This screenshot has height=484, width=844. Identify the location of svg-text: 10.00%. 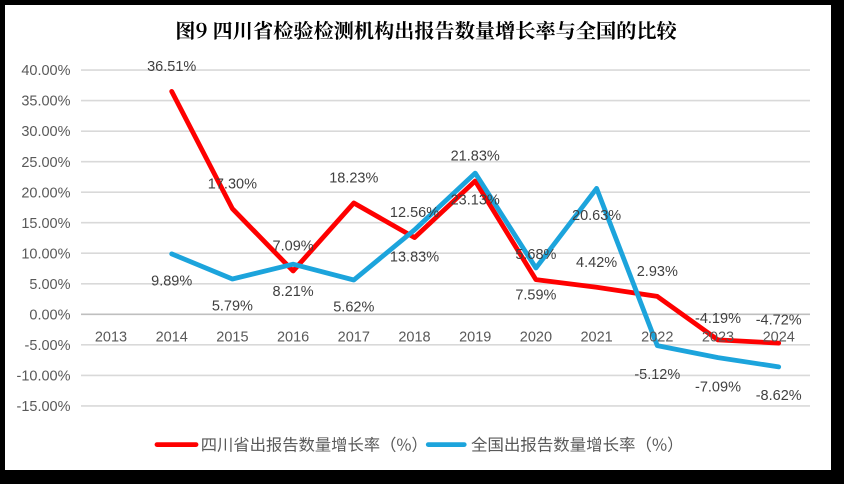
(45, 254).